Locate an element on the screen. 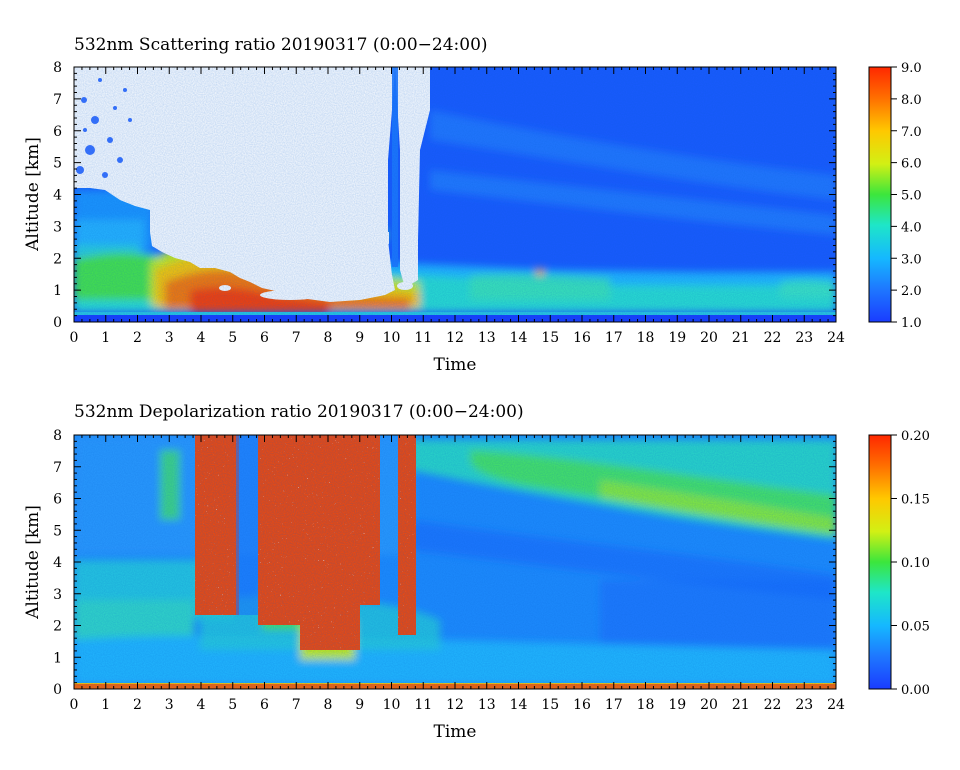 The image size is (960, 770). depolarization-x-axis-label: Time is located at coordinates (455, 732).